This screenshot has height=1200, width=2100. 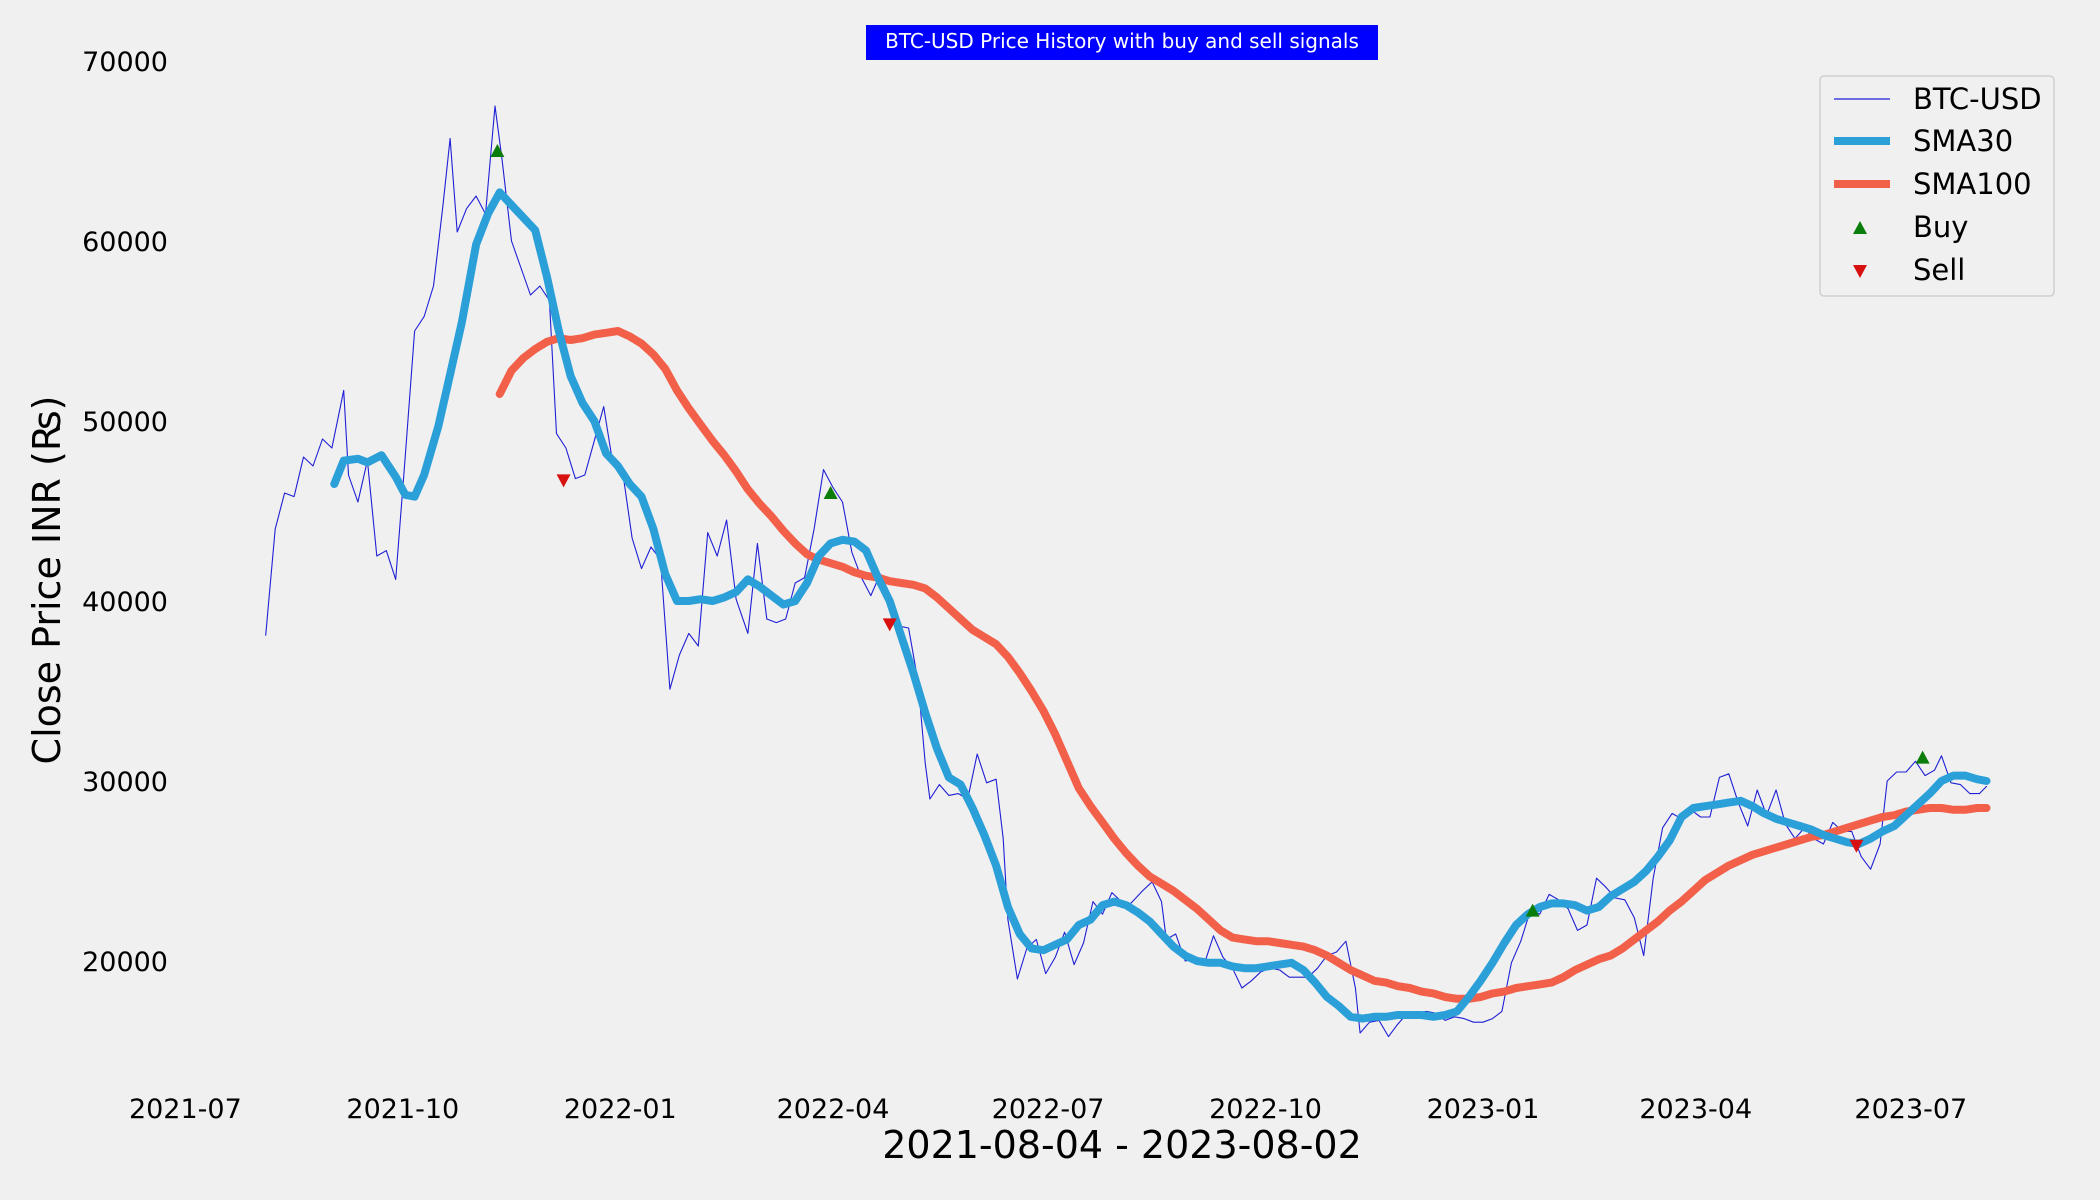 I want to click on legend-swatch-sell, so click(x=1860, y=271).